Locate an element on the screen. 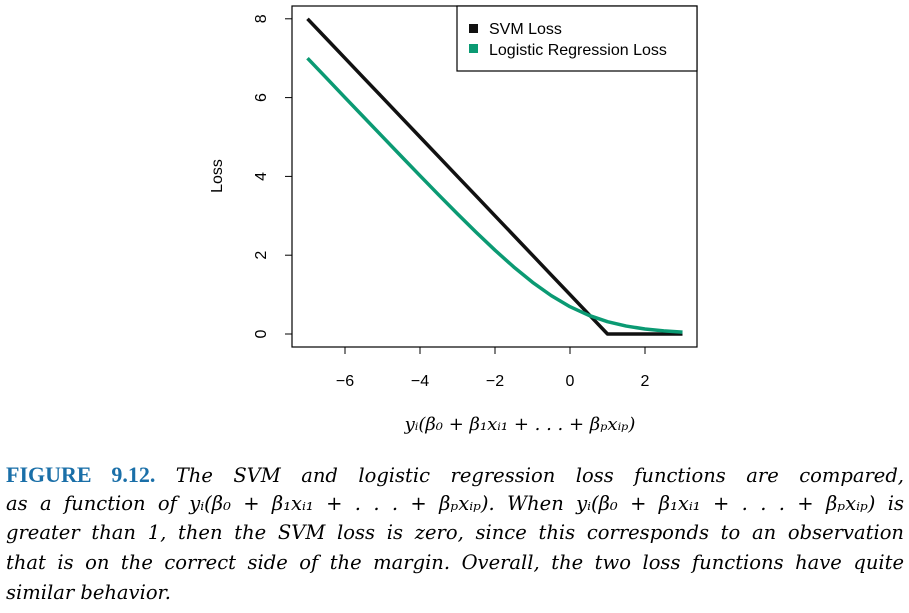 This screenshot has height=613, width=909. caption-line-5: similar behavior. is located at coordinates (88, 592).